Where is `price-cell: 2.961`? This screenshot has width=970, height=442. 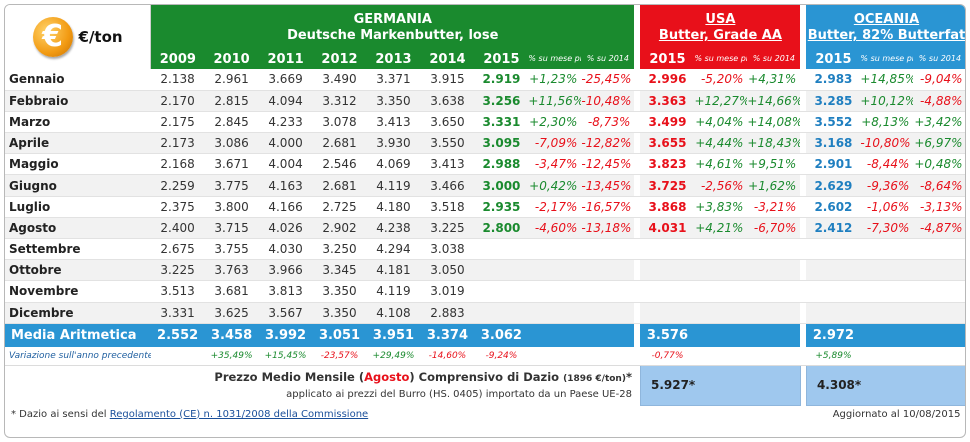 price-cell: 2.961 is located at coordinates (231, 80).